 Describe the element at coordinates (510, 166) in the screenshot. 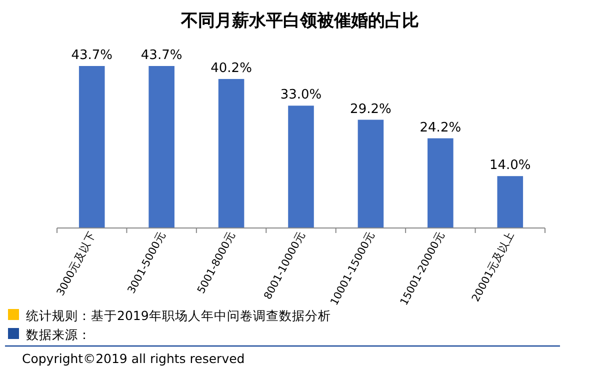

I see `data-label: 14.0%` at that location.